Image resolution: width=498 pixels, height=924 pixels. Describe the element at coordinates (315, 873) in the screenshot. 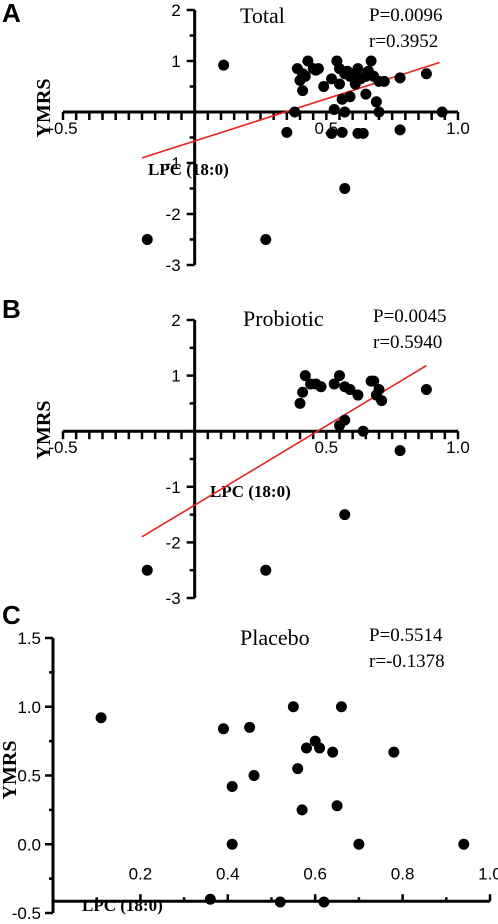

I see `x-tick-label-c: 0.6` at that location.